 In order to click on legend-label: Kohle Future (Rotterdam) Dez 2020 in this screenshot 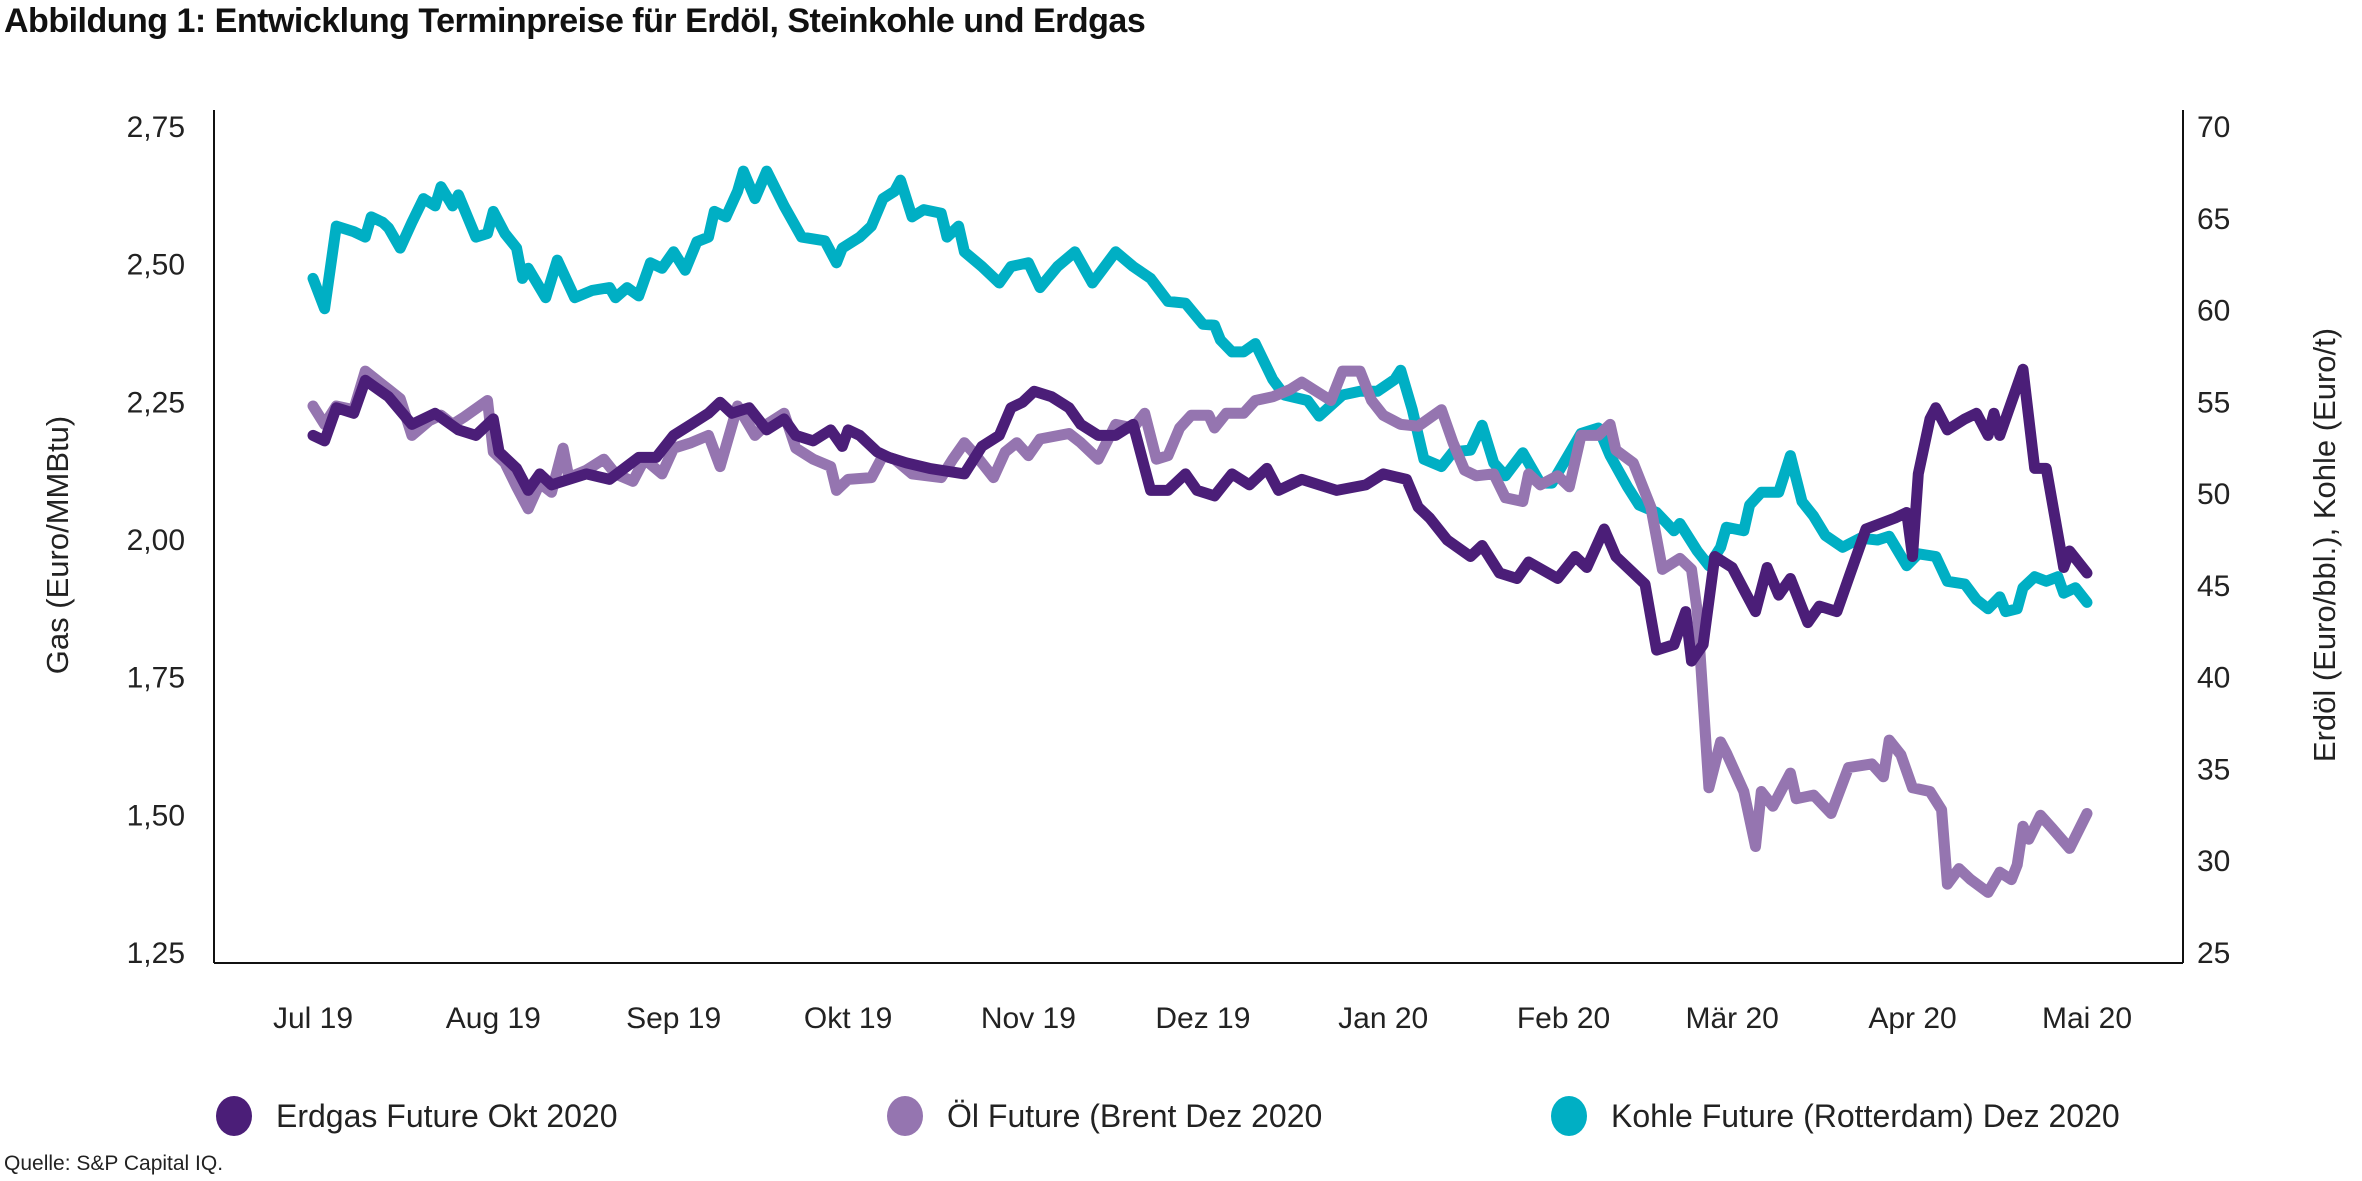, I will do `click(1865, 1115)`.